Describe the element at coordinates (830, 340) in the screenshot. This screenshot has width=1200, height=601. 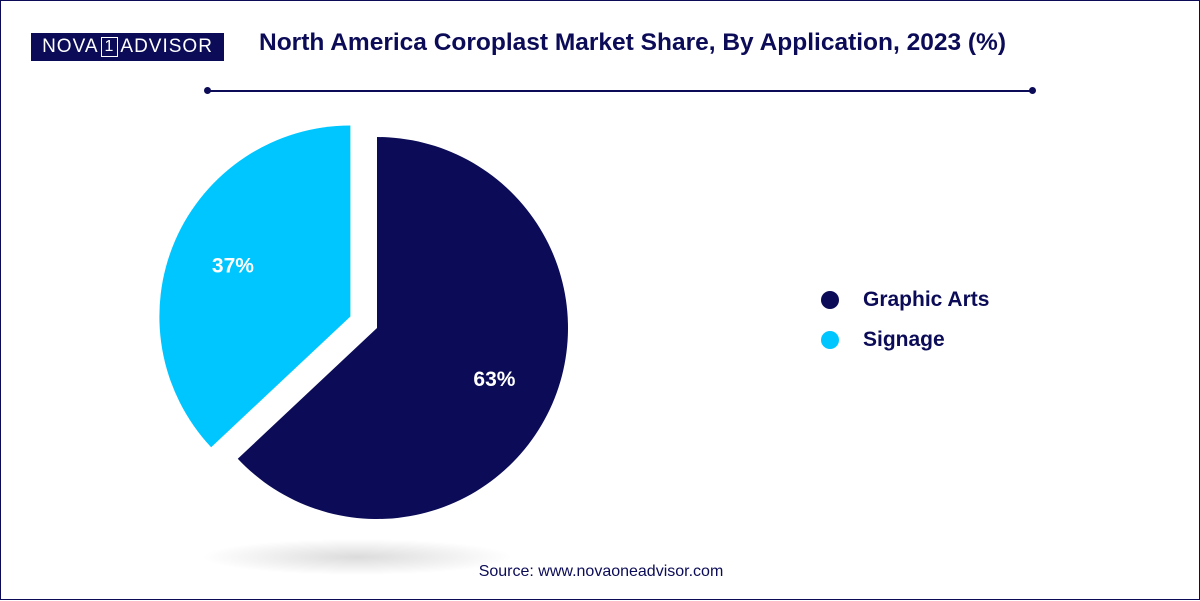
I see `legend-swatch-signage` at that location.